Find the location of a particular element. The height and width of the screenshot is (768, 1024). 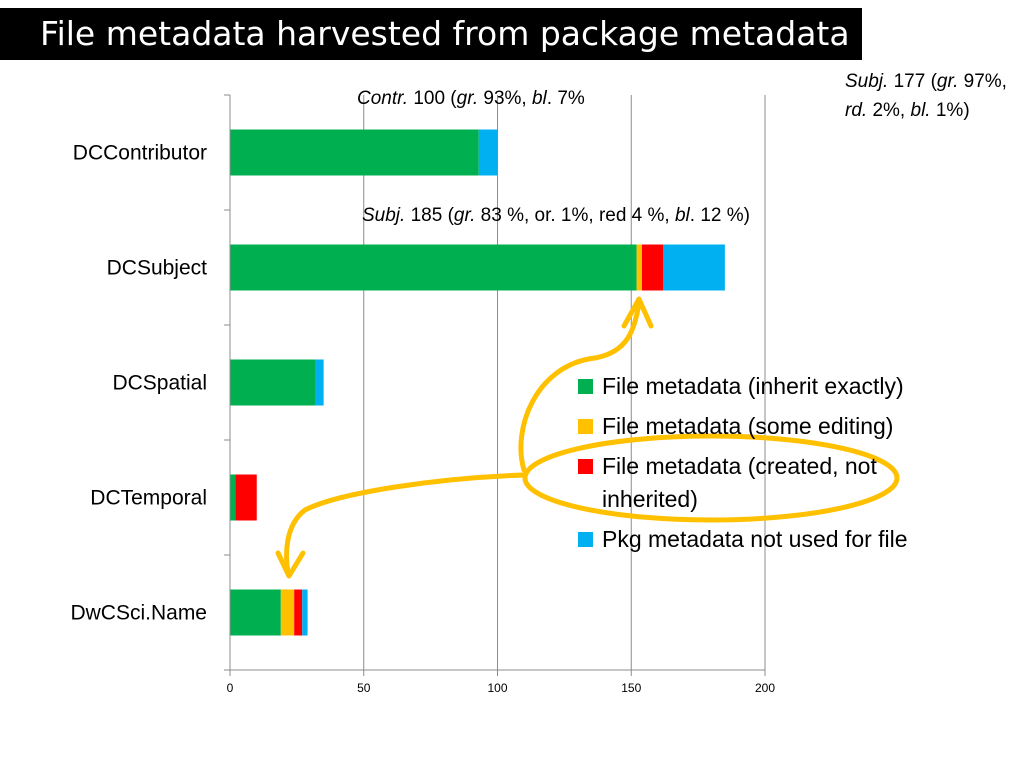

legend-item: File metadata (inherit exactly) is located at coordinates (751, 386).